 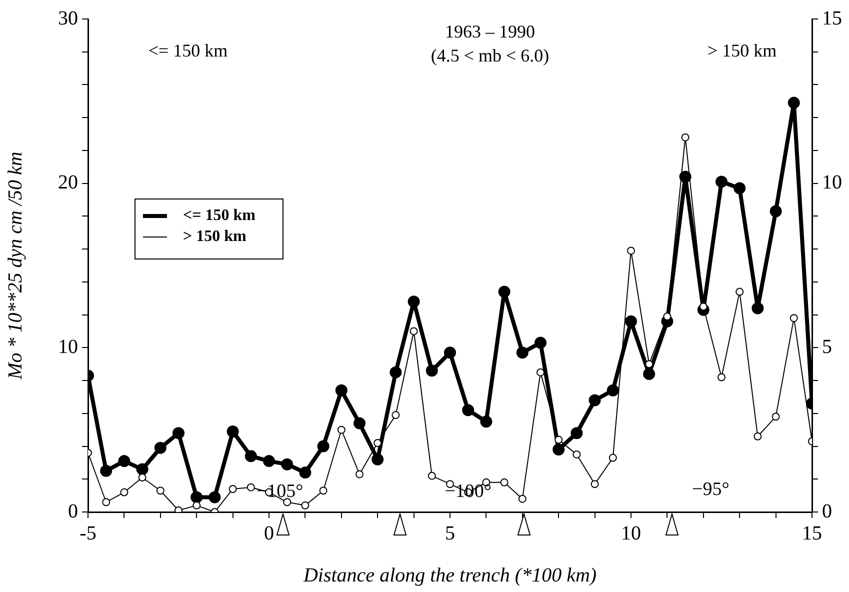 I want to click on y2-tick-label: 15, so click(x=832, y=18).